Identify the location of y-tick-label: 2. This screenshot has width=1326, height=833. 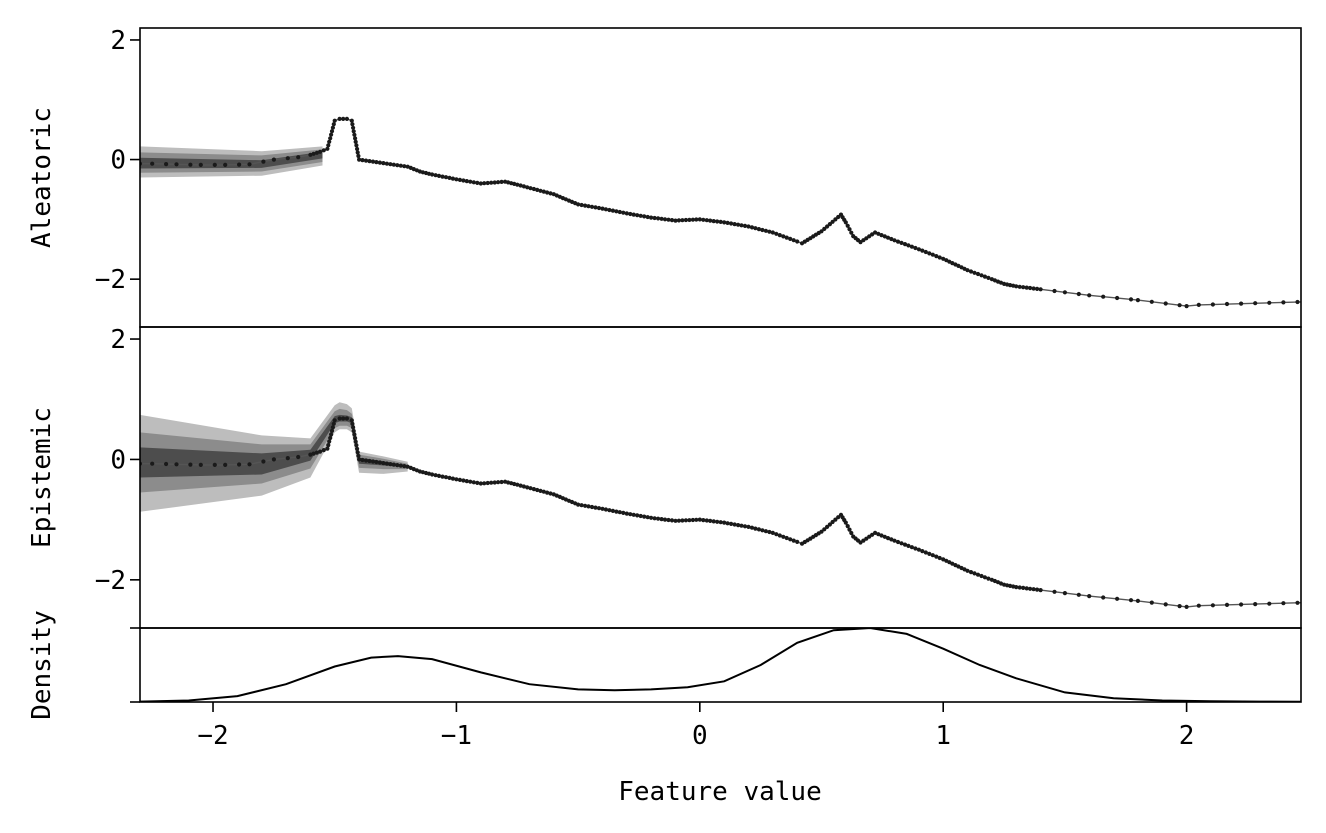
(118, 340).